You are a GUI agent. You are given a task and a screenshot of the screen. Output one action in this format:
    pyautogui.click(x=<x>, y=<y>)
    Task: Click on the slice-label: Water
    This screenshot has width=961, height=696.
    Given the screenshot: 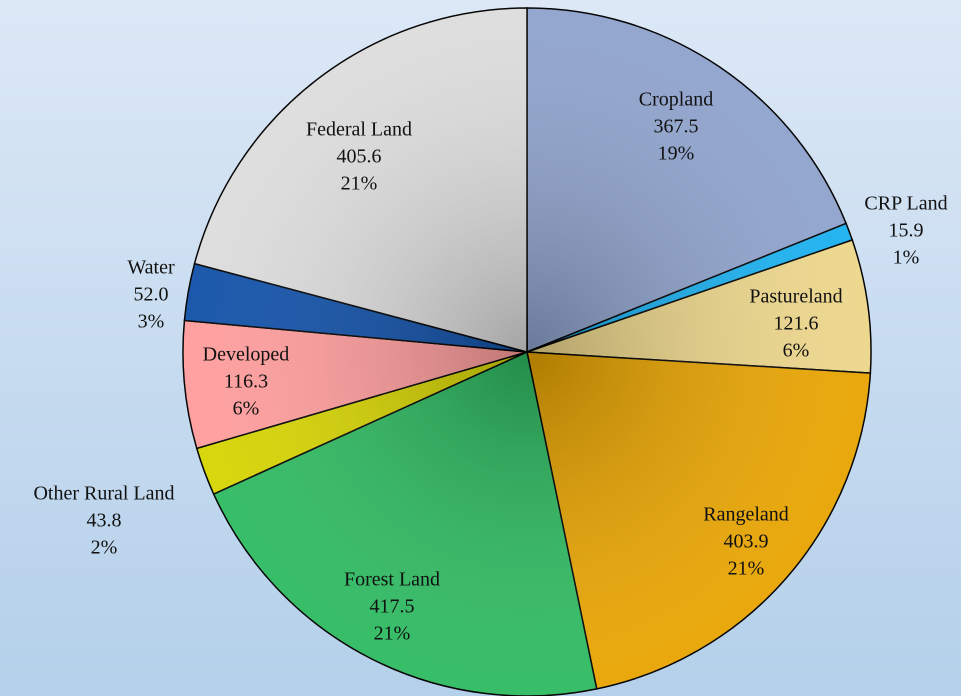 What is the action you would take?
    pyautogui.click(x=151, y=268)
    